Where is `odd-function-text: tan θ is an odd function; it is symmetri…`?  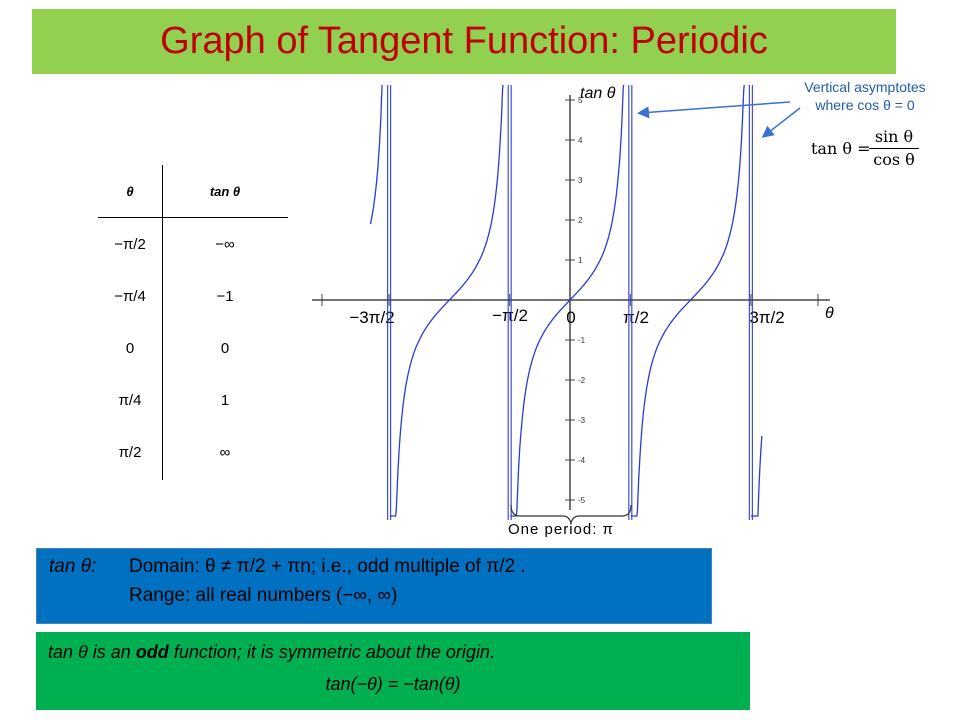
odd-function-text: tan θ is an odd function; it is symmetri… is located at coordinates (271, 652).